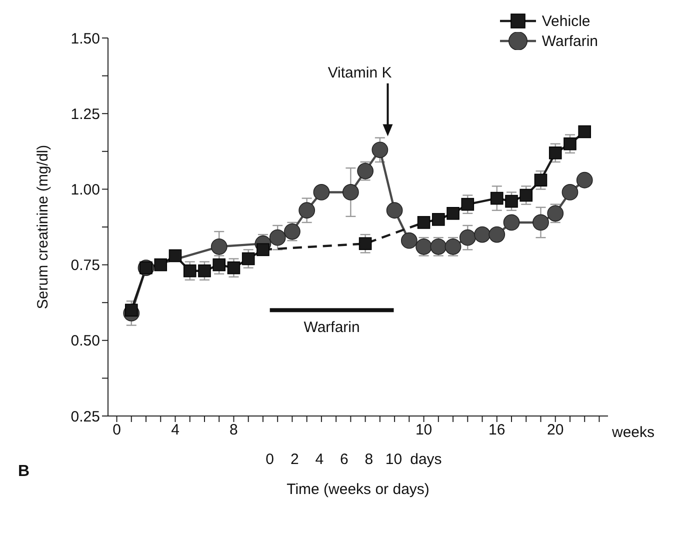  What do you see at coordinates (294, 459) in the screenshot?
I see `x2-tick-label: 2` at bounding box center [294, 459].